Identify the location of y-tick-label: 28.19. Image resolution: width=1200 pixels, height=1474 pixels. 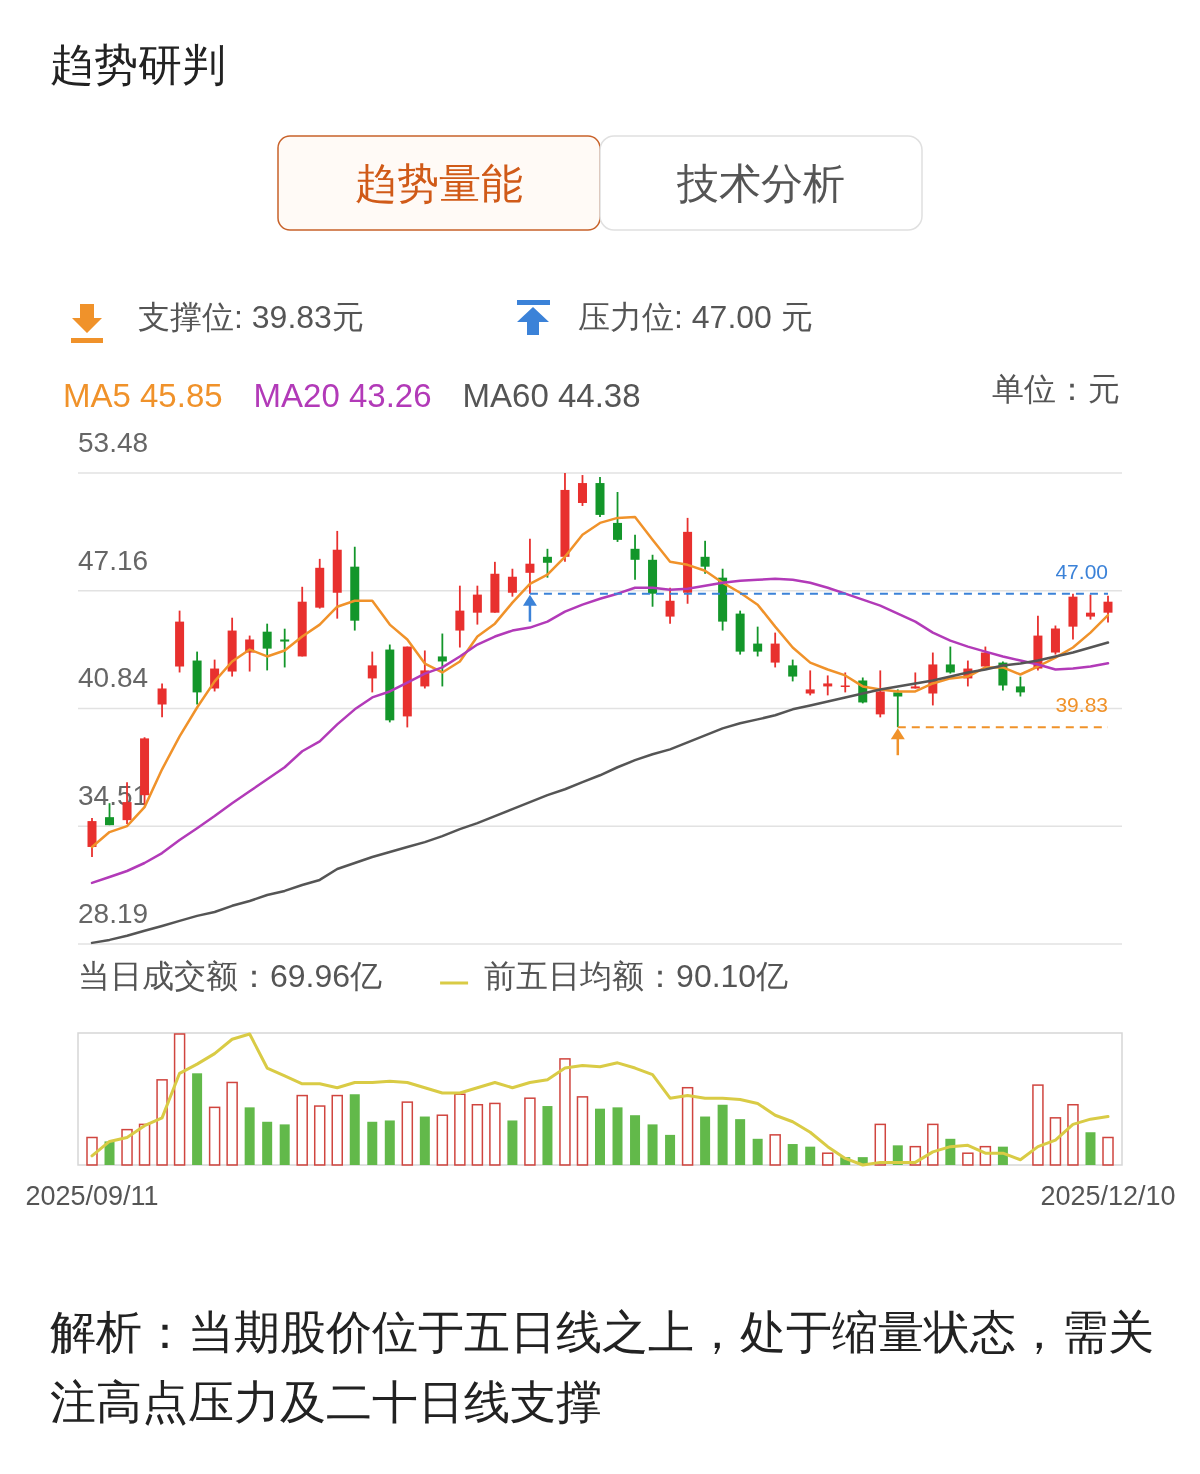
(113, 913).